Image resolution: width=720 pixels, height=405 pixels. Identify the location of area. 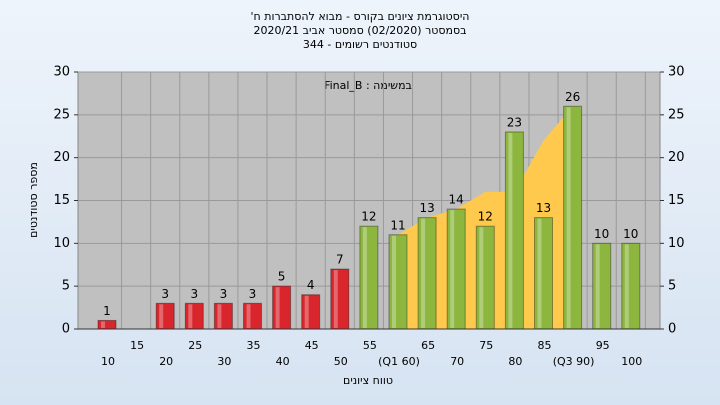
(485, 218).